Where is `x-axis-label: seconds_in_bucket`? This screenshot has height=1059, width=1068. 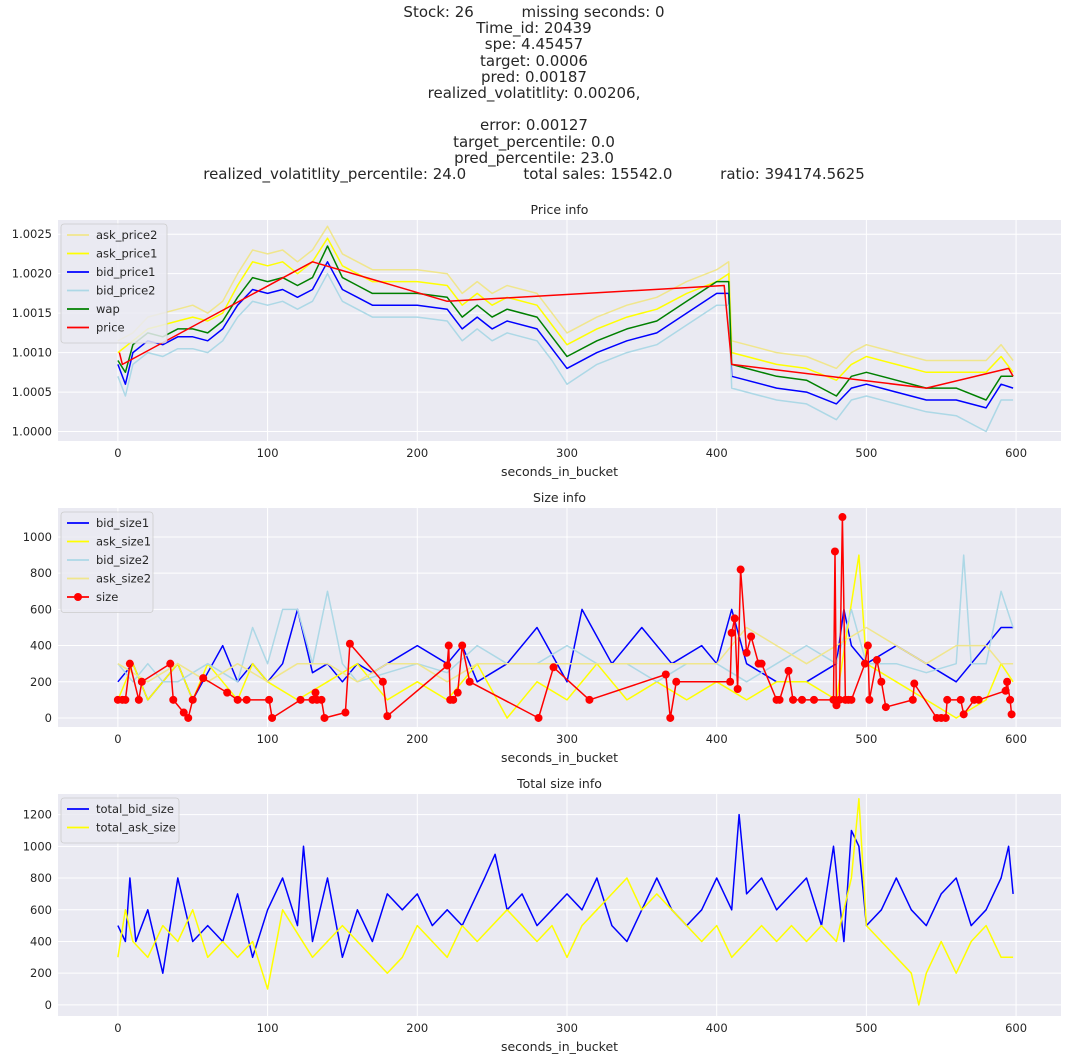
x-axis-label: seconds_in_bucket is located at coordinates (559, 757).